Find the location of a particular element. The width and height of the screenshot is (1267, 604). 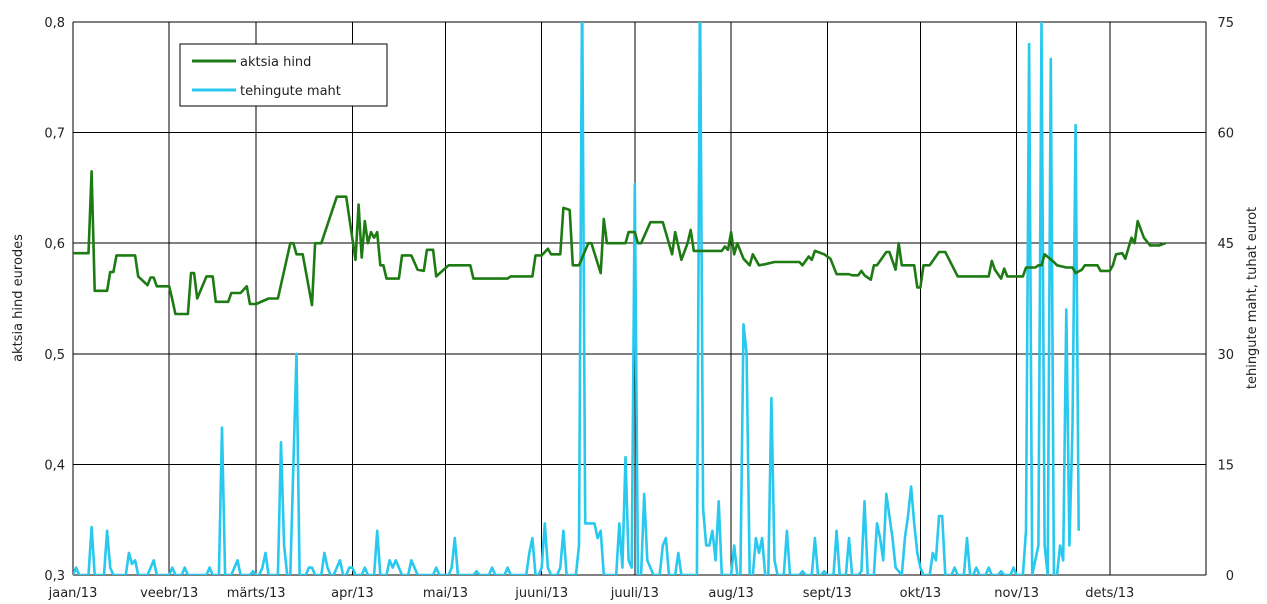

x-tick-label: nov/13 is located at coordinates (1016, 593).